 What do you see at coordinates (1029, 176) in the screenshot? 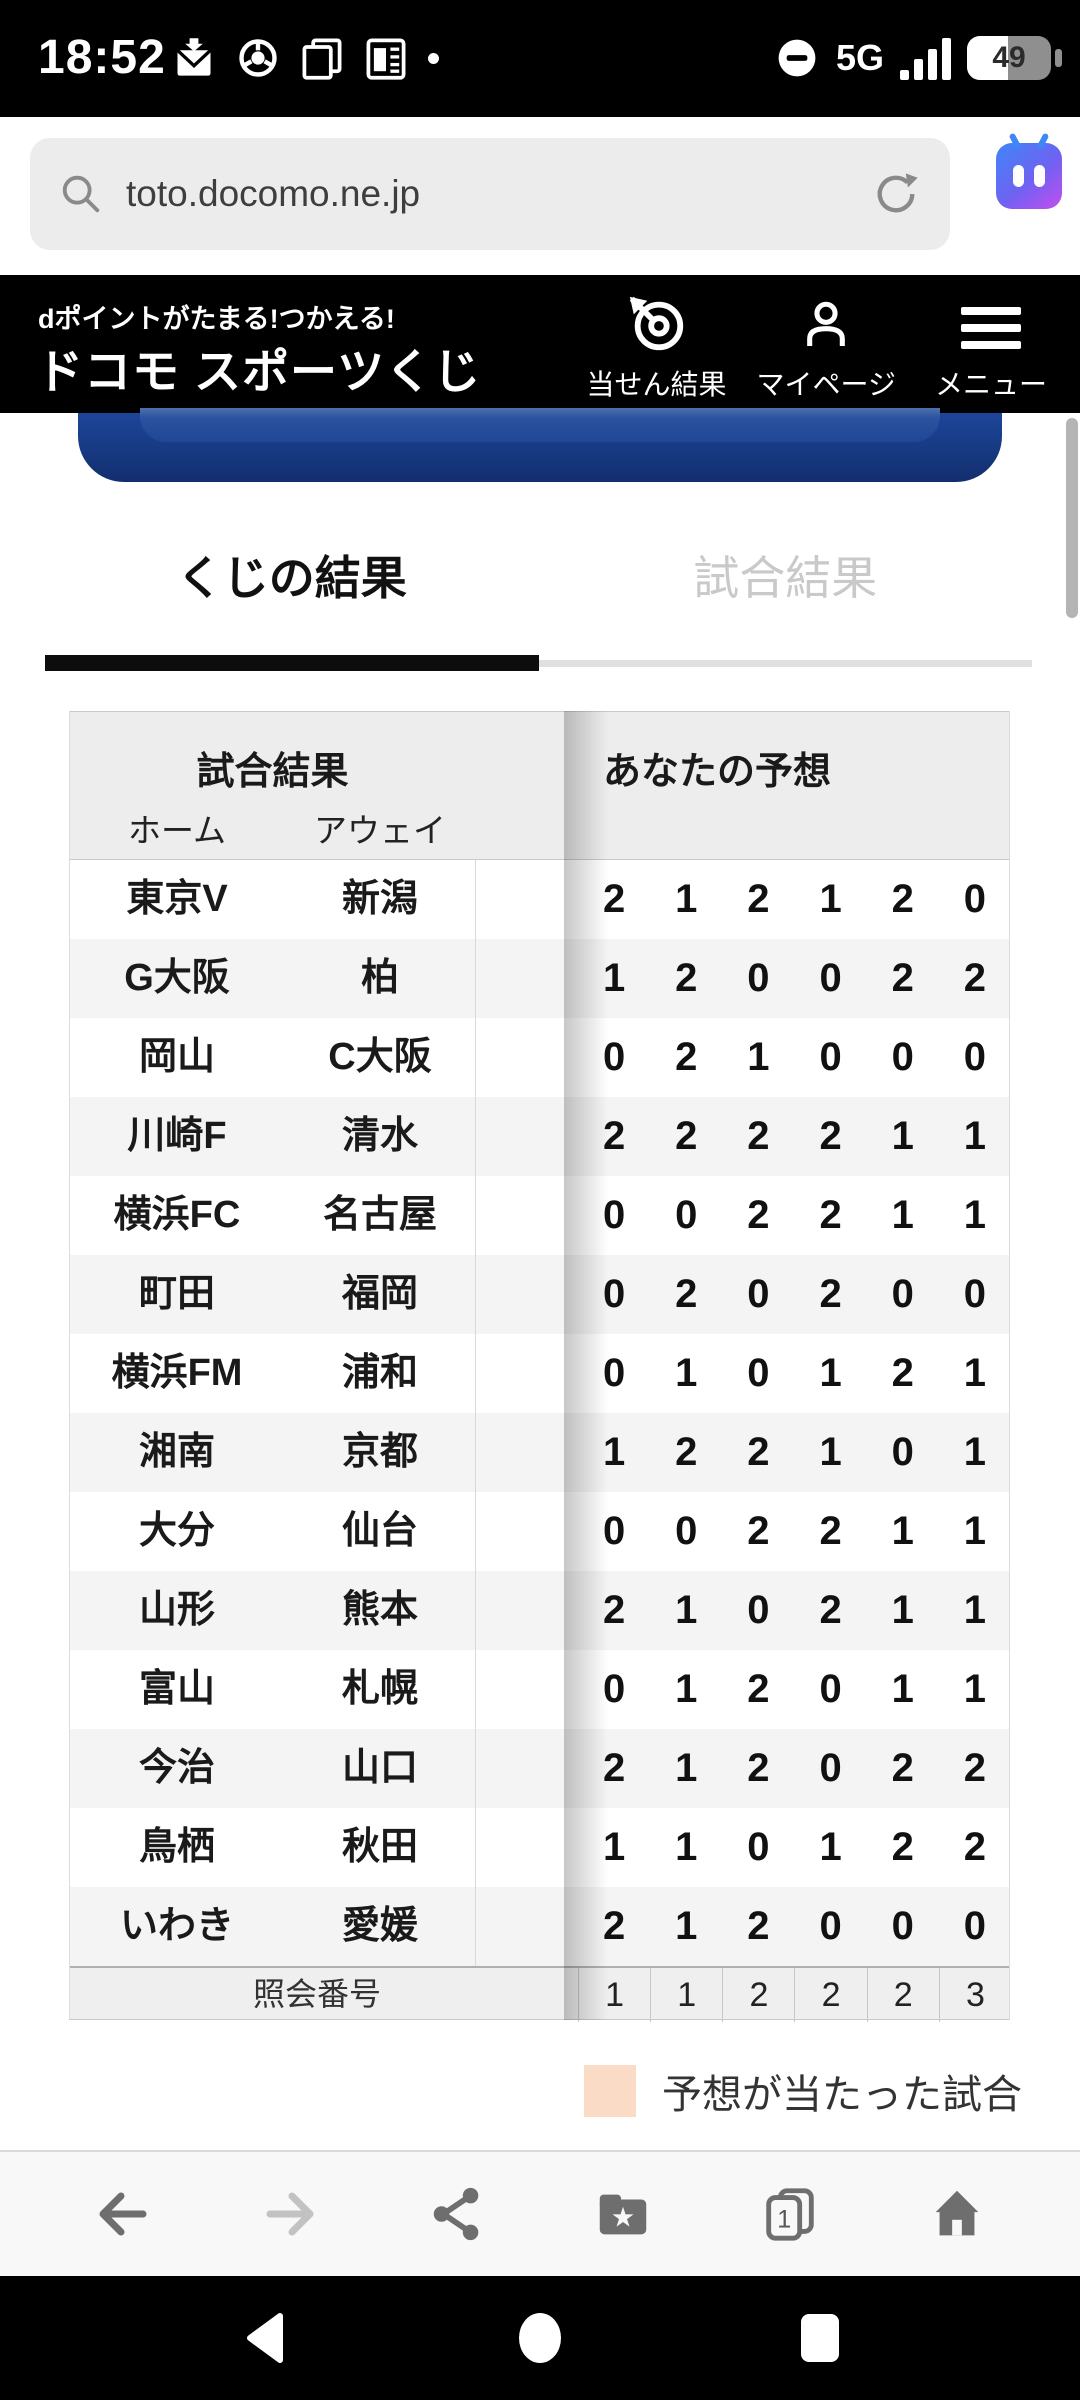
I see `assistant-app-icon` at bounding box center [1029, 176].